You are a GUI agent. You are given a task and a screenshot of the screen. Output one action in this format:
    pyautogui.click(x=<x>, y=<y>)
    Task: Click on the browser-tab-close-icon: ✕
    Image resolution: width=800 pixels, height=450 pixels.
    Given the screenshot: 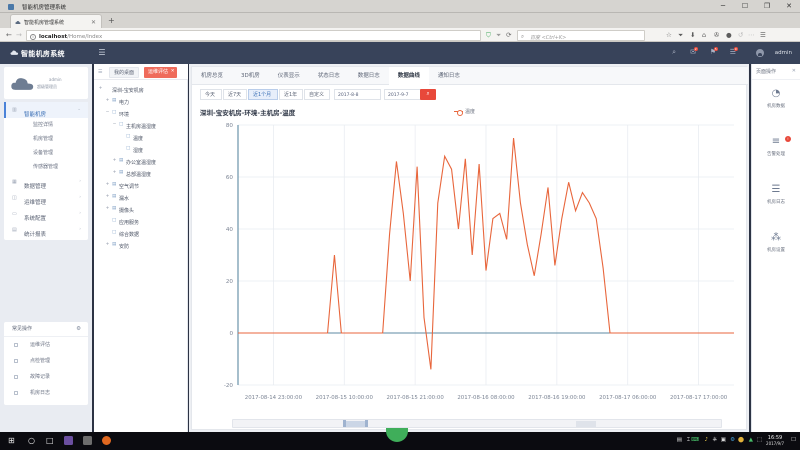 What is the action you would take?
    pyautogui.click(x=93, y=22)
    